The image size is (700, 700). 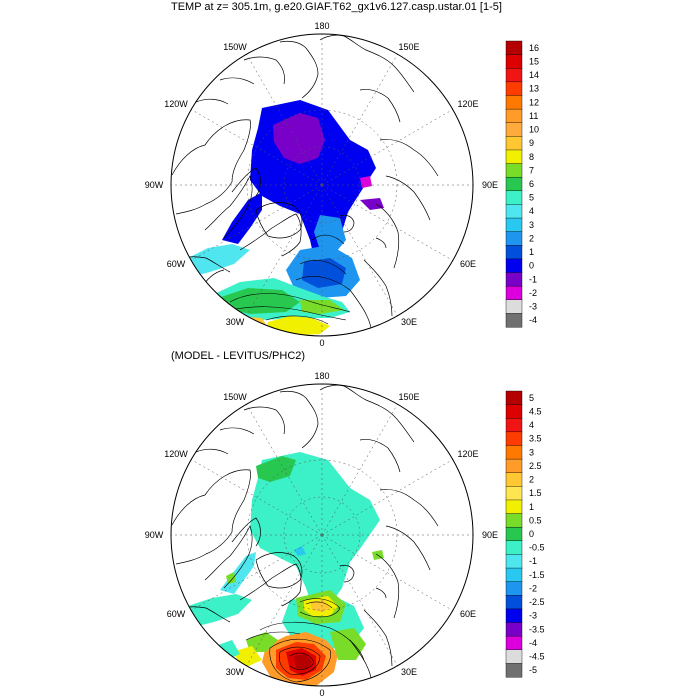 What do you see at coordinates (535, 411) in the screenshot?
I see `colorbar-label: 4.5` at bounding box center [535, 411].